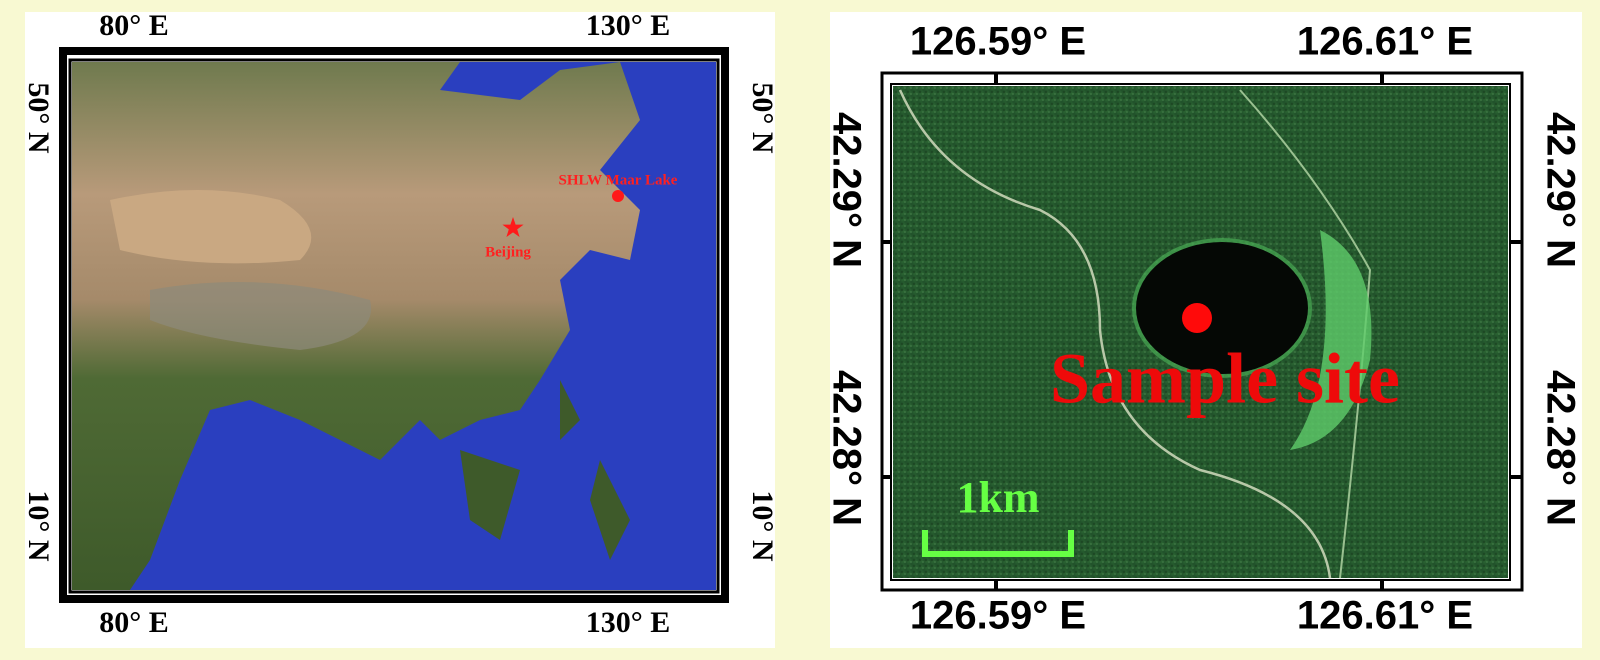 This screenshot has height=660, width=1600. Describe the element at coordinates (211, 227) in the screenshot. I see `desert` at that location.